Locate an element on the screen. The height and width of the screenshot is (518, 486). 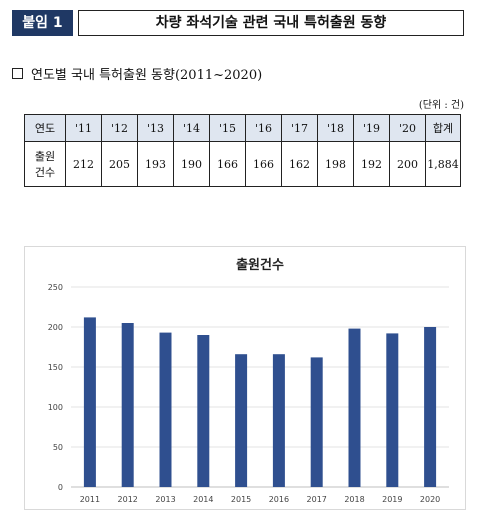
row-header-cell: 연도 is located at coordinates (45, 128).